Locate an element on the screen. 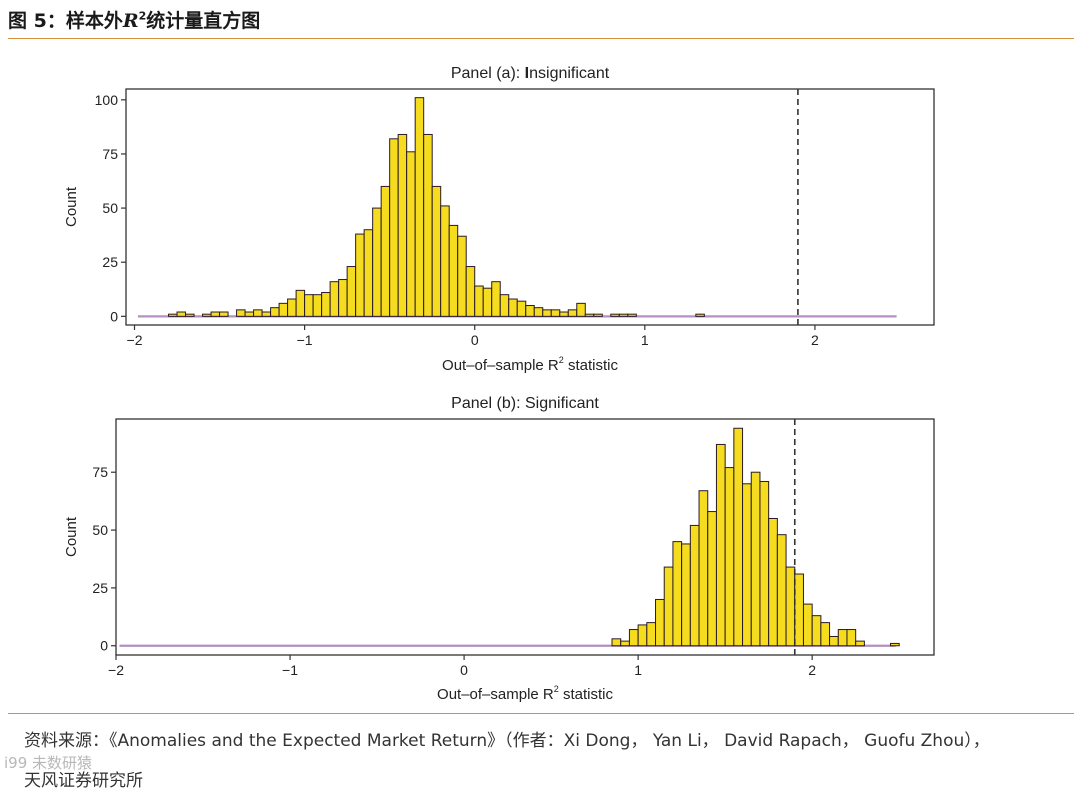 This screenshot has width=1080, height=796. panel-a-y-tick-label: 25 is located at coordinates (110, 262).